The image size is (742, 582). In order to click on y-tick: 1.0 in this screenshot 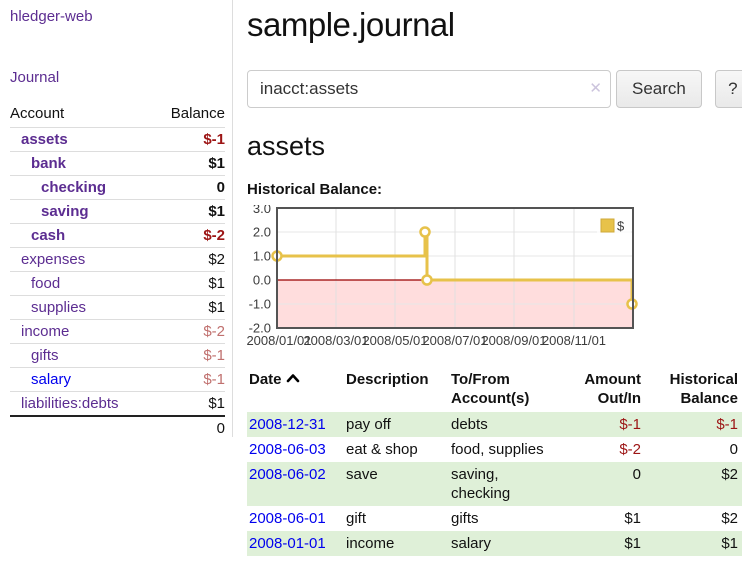, I will do `click(262, 256)`.